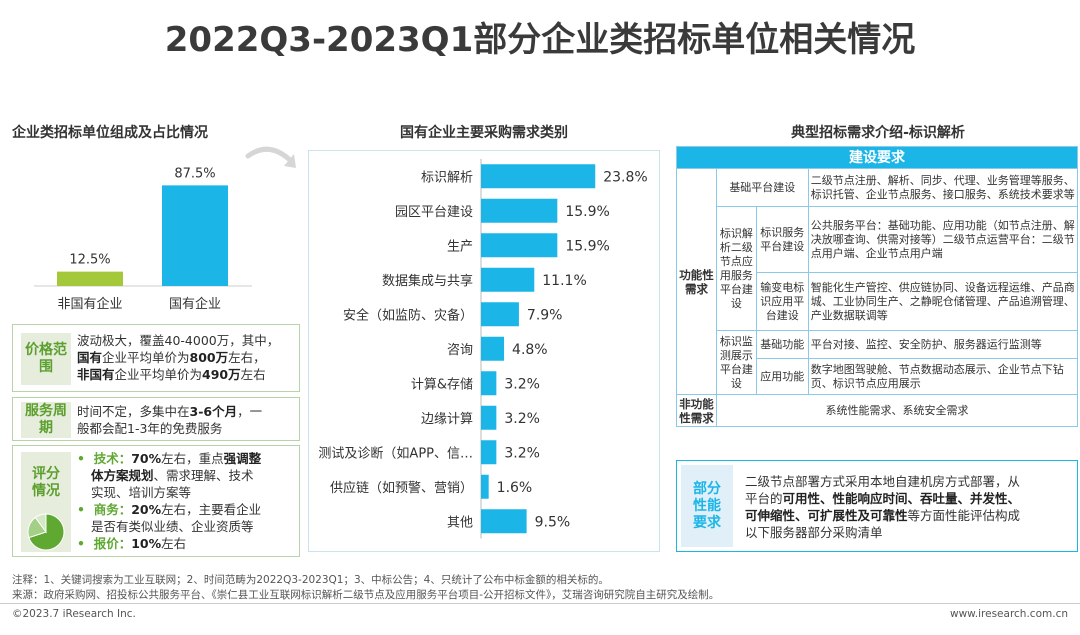 This screenshot has height=635, width=1080. What do you see at coordinates (515, 488) in the screenshot?
I see `demand-value-label: 1.6%` at bounding box center [515, 488].